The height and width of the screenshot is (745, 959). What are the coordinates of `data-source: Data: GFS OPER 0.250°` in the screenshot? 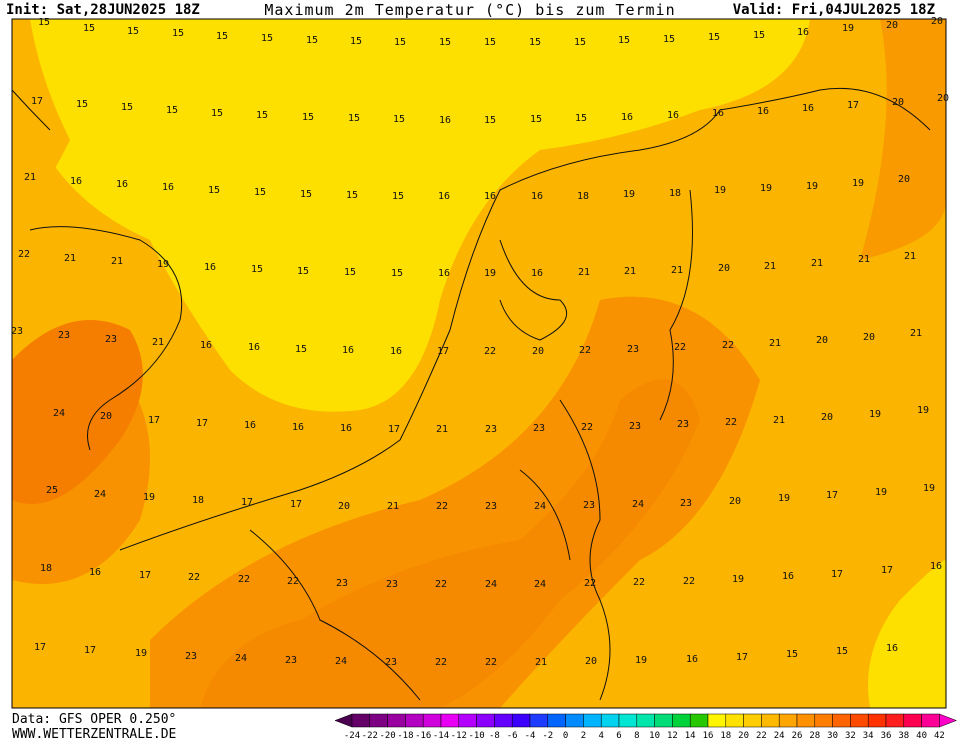 It's located at (94, 719).